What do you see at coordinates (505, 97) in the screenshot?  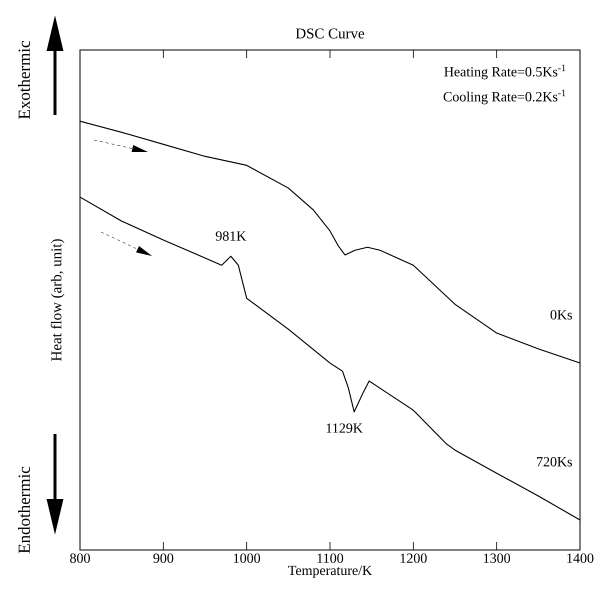 I see `text: Cooling Rate=0.2Ks$^{-1}$` at bounding box center [505, 97].